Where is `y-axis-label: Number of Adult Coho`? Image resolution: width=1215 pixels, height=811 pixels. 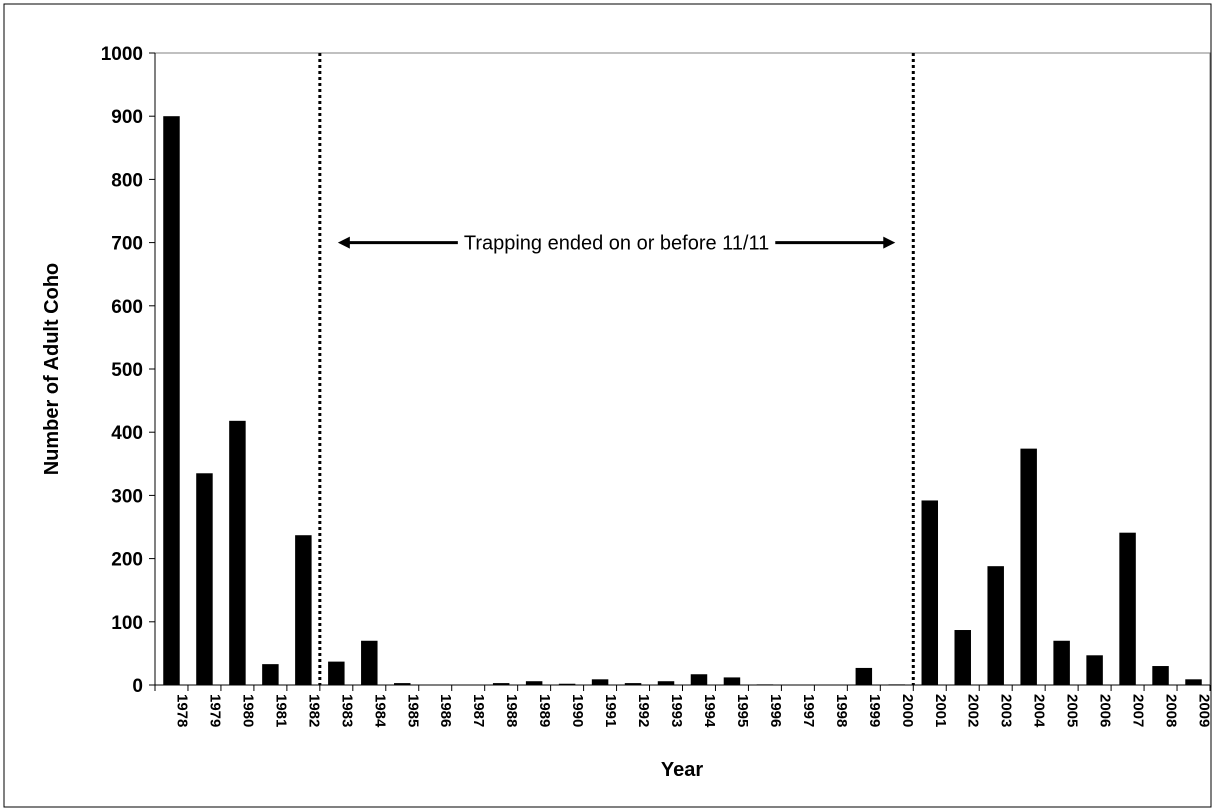
y-axis-label: Number of Adult Coho is located at coordinates (52, 369).